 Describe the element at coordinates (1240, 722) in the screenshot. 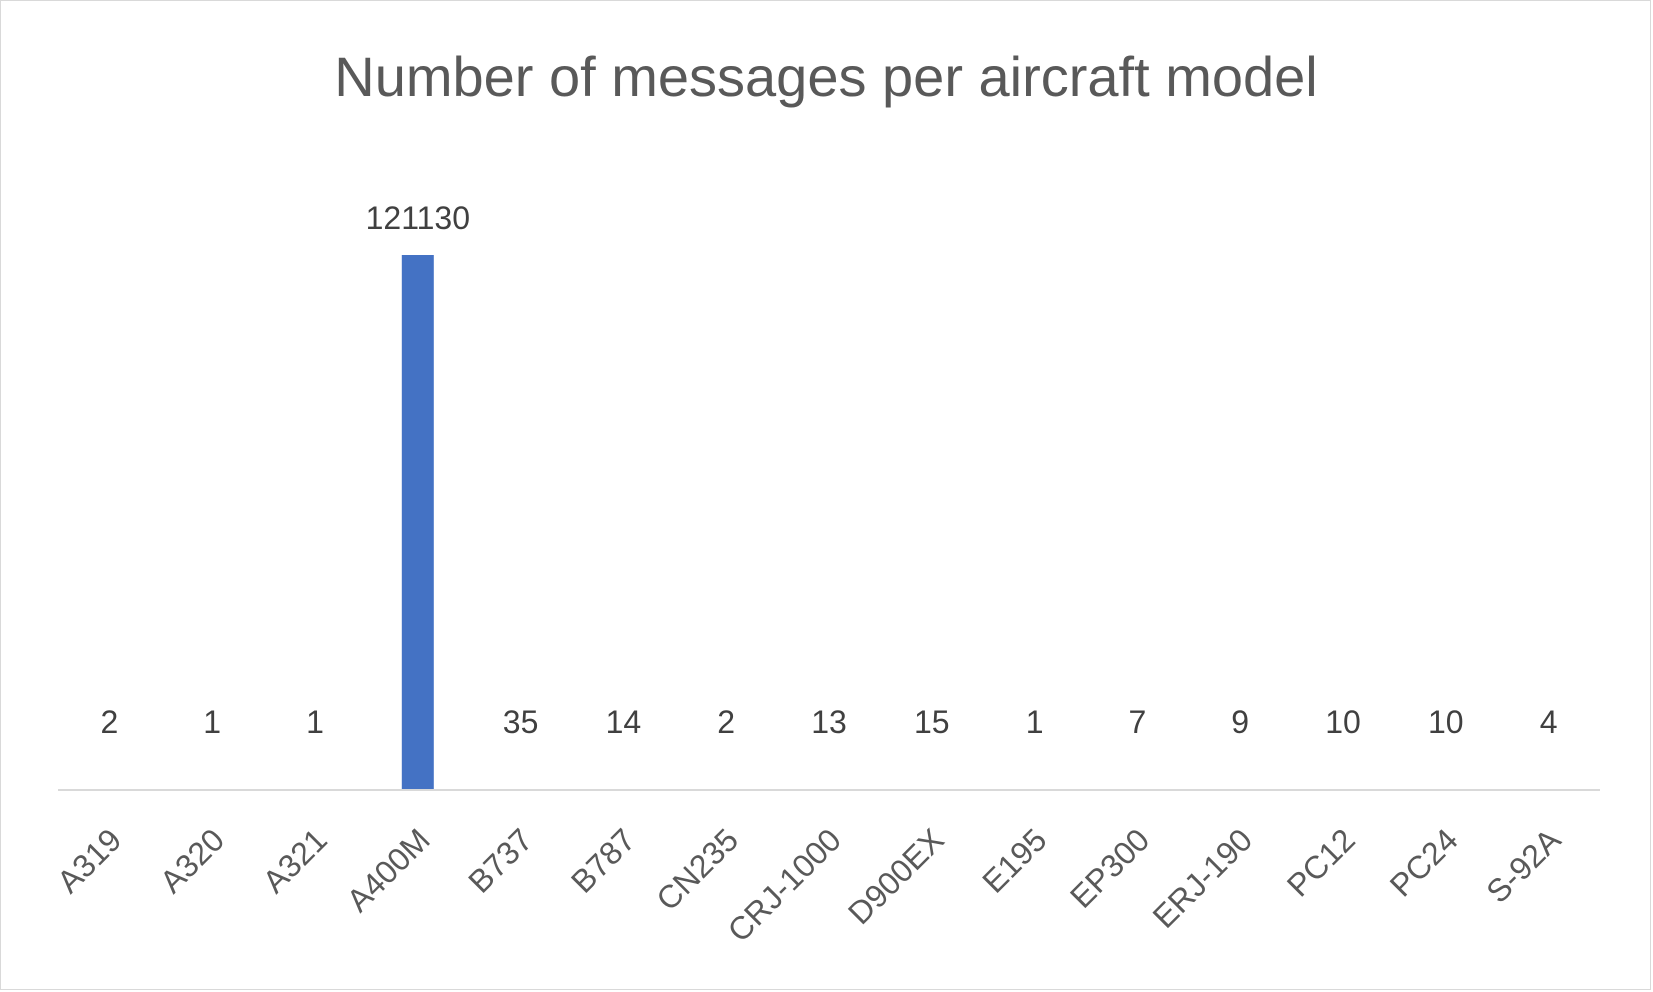

I see `data-label-erj-190: 9` at that location.